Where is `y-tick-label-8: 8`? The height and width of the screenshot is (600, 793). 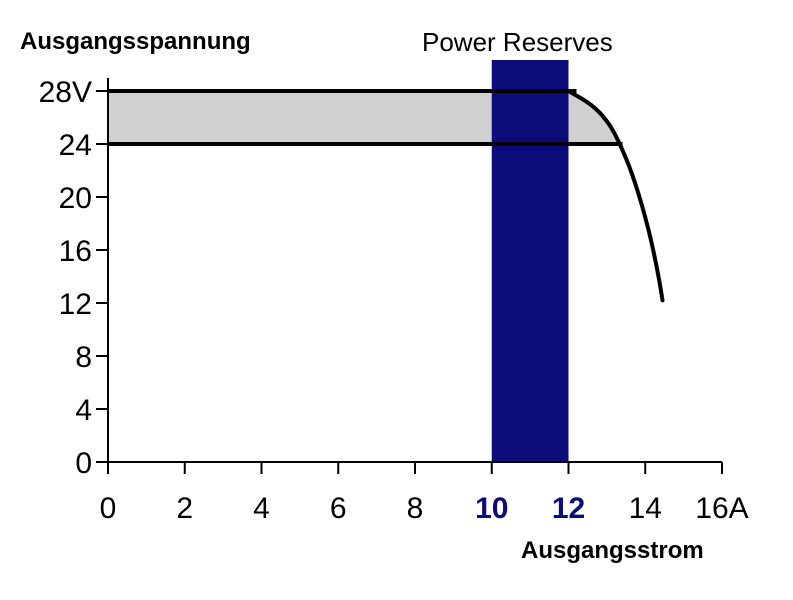
y-tick-label-8: 8 is located at coordinates (83, 357).